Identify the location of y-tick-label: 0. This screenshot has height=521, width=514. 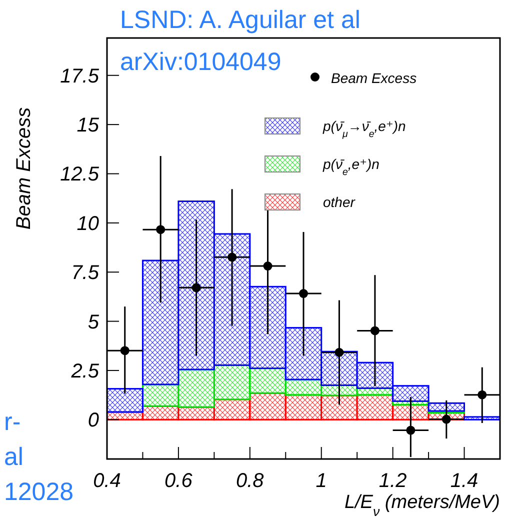
(93, 421).